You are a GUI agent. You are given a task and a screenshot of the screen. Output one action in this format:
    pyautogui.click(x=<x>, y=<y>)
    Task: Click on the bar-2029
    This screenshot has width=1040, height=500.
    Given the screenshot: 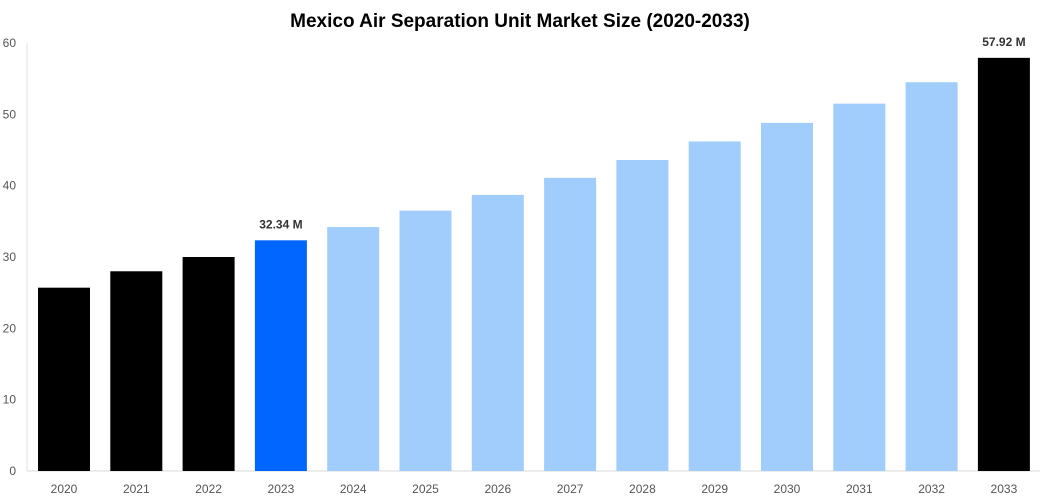 What is the action you would take?
    pyautogui.click(x=714, y=306)
    